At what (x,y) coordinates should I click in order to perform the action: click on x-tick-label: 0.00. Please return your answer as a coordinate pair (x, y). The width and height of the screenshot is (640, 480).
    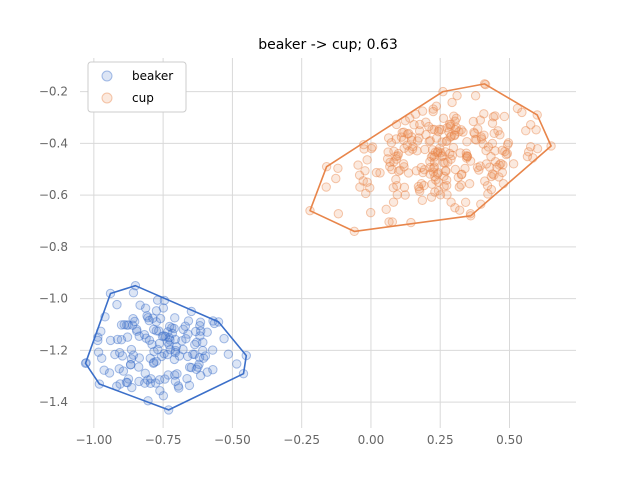
    Looking at the image, I should click on (371, 440).